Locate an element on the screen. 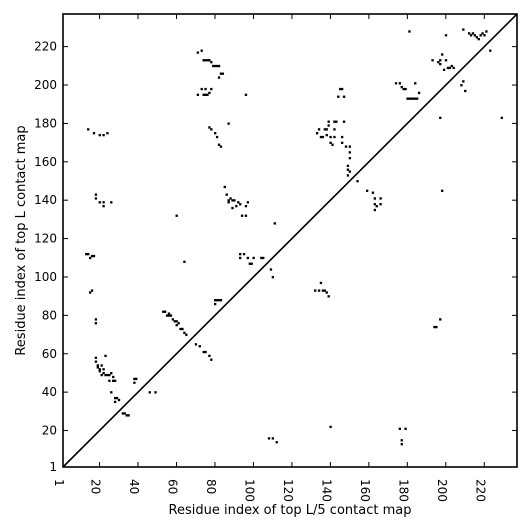 The width and height of the screenshot is (531, 531). x-tick-label: 40 is located at coordinates (134, 486).